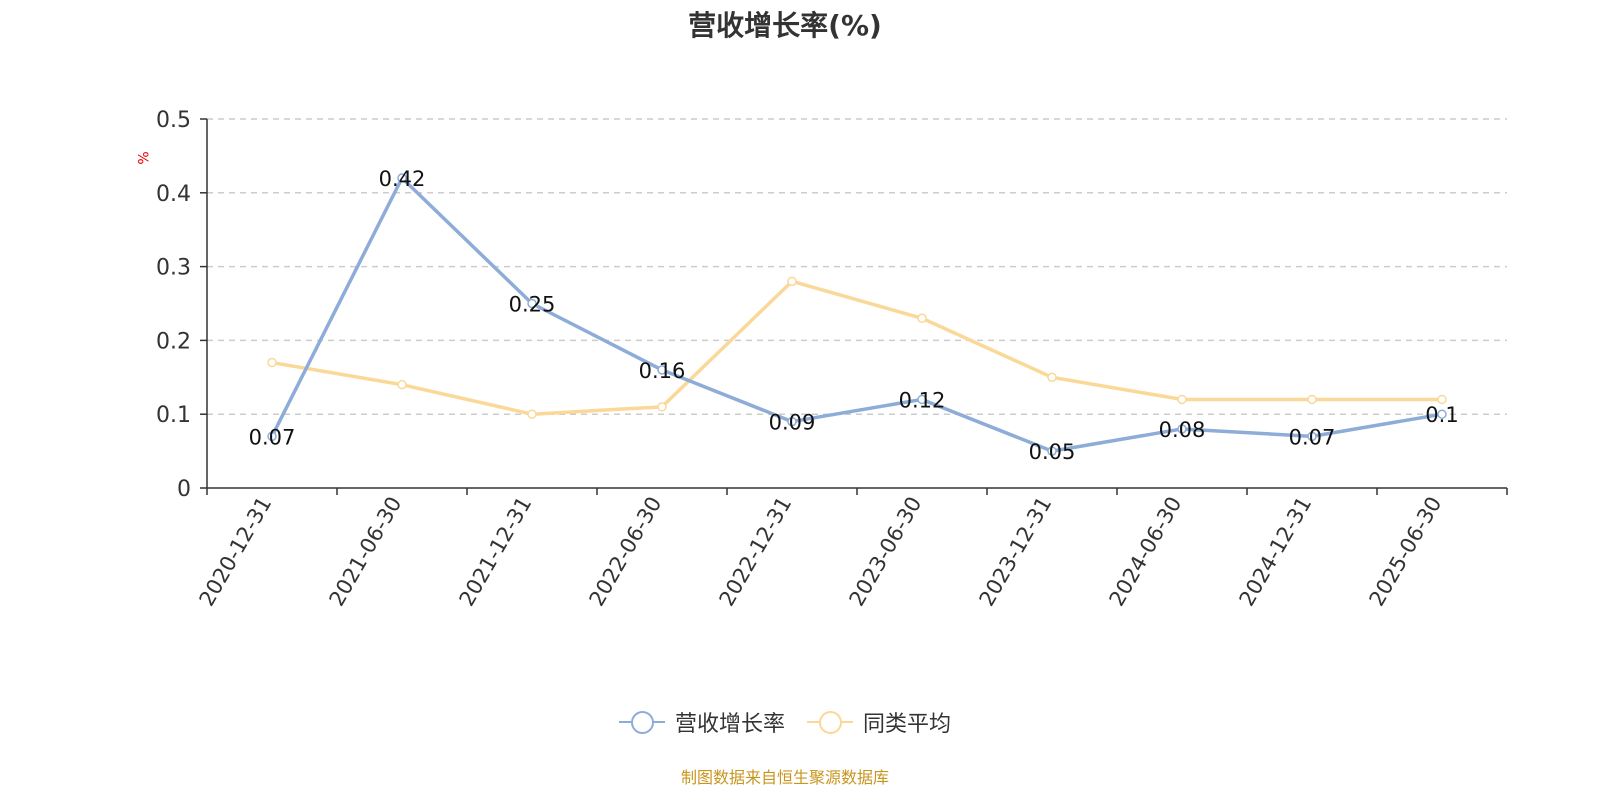 This screenshot has height=800, width=1600. What do you see at coordinates (173, 194) in the screenshot?
I see `y-tick-label: 0.4` at bounding box center [173, 194].